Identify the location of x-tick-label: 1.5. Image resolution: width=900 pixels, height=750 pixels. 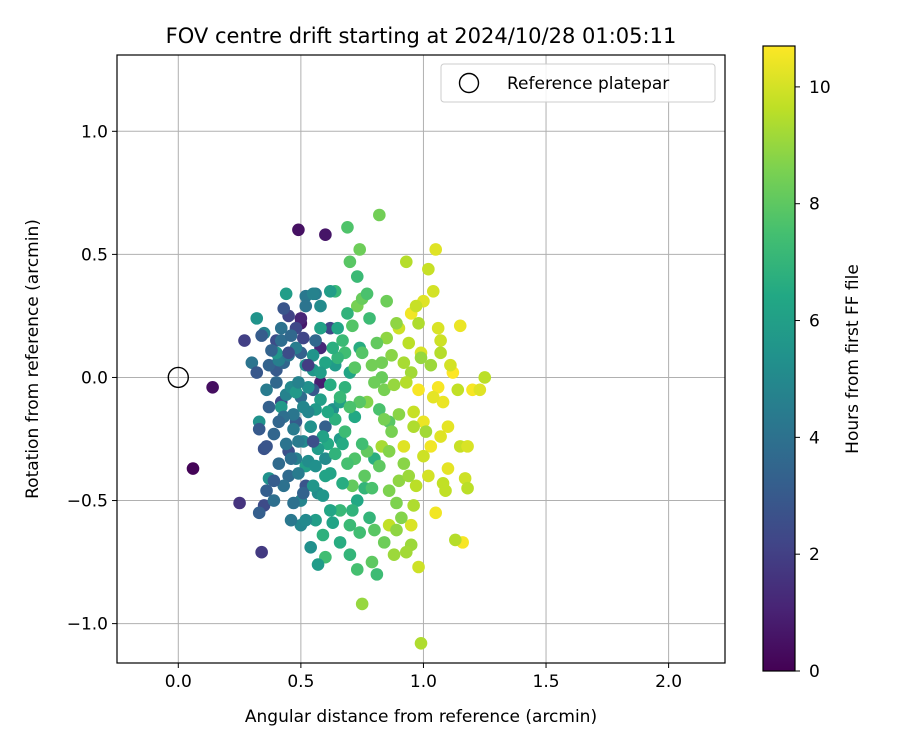
(546, 682).